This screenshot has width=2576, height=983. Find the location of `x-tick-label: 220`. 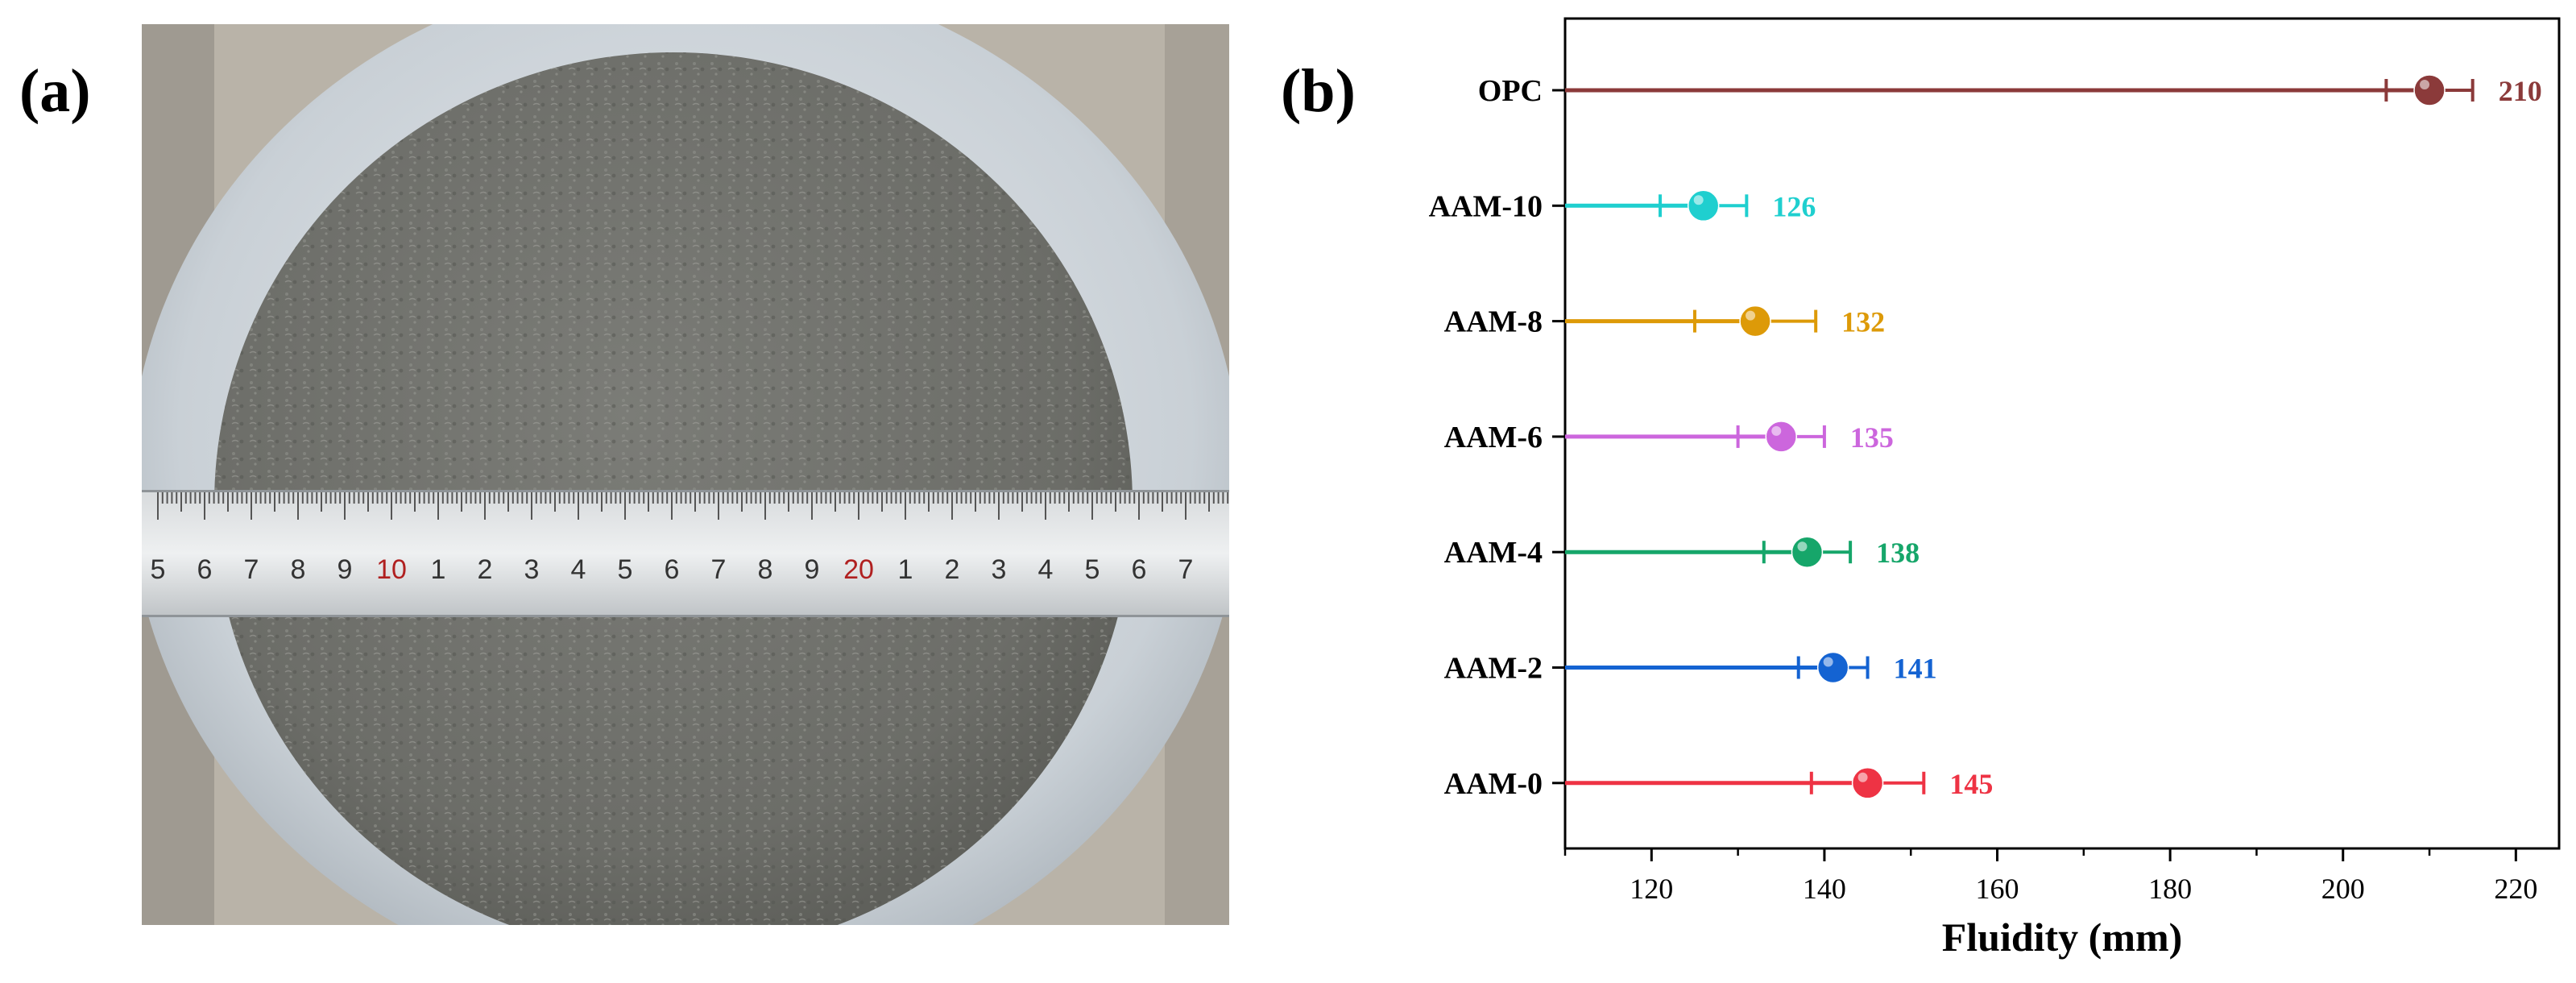

x-tick-label: 220 is located at coordinates (2515, 889).